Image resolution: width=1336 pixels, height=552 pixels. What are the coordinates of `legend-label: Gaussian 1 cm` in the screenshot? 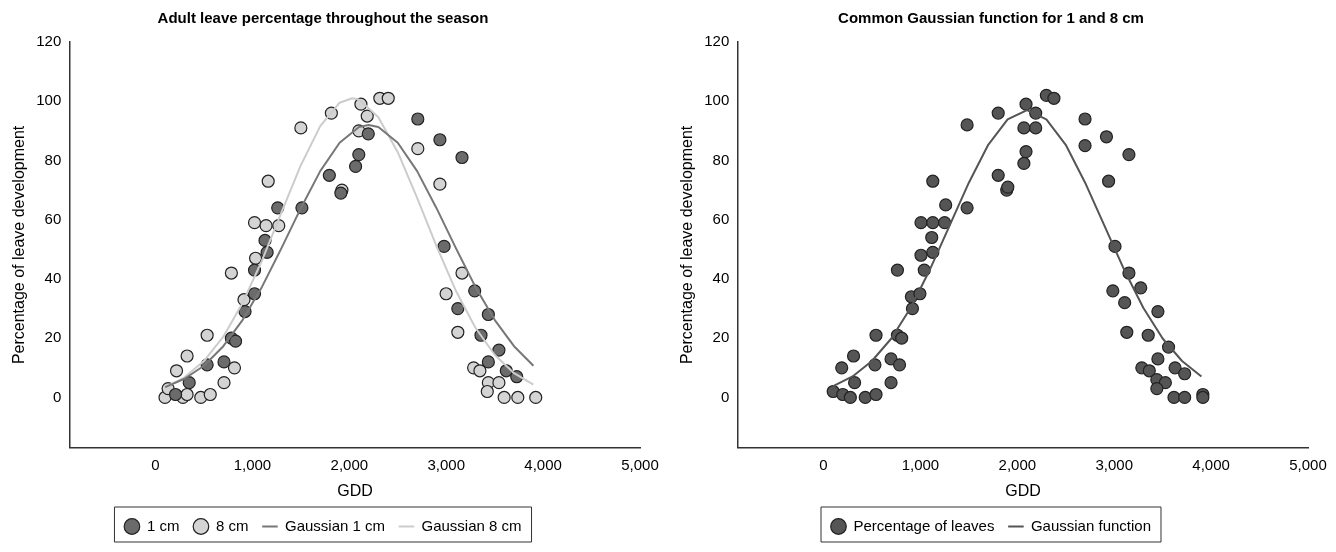 It's located at (335, 525).